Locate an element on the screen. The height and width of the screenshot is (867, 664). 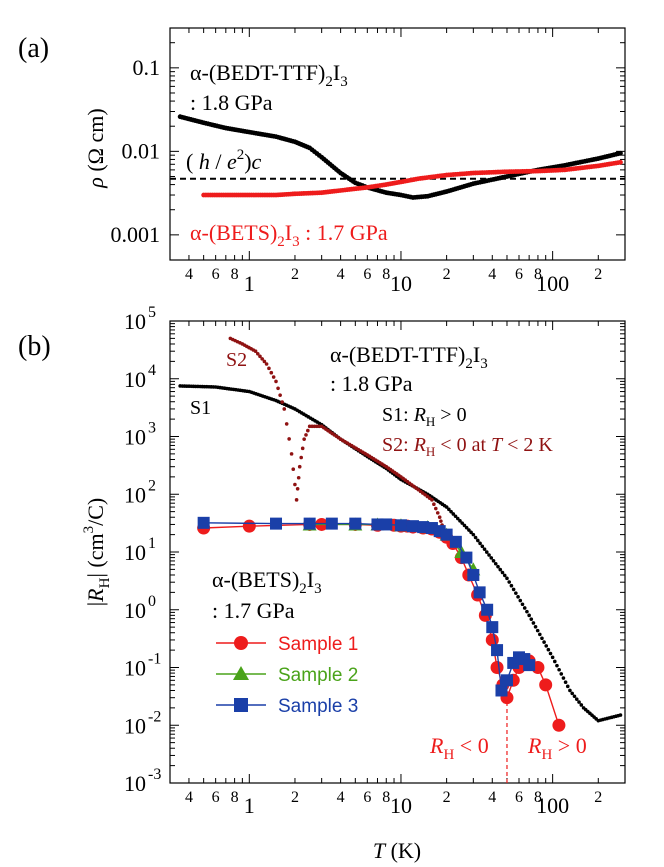
x-minor-tick-label: 4 is located at coordinates (492, 274).